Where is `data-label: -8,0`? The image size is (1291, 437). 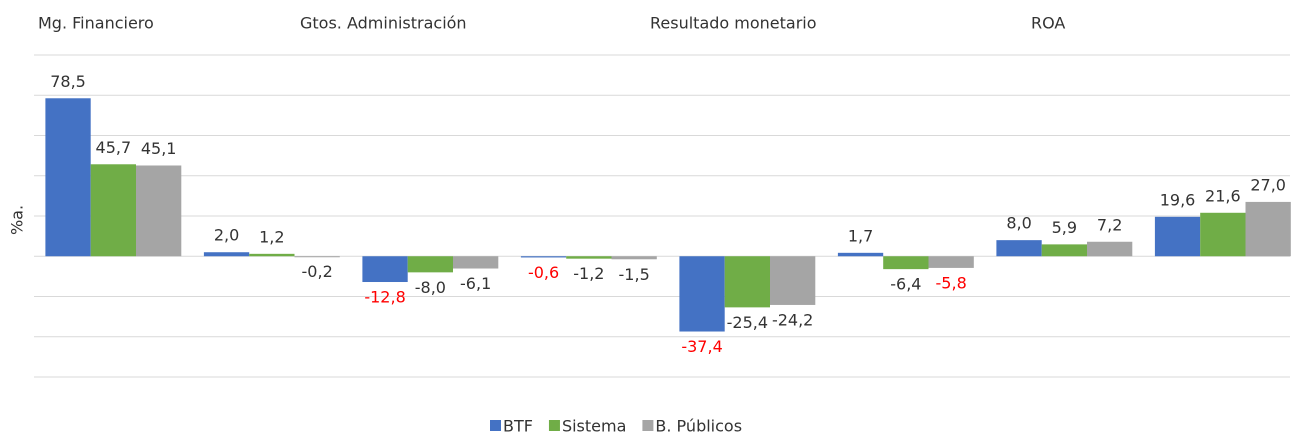 data-label: -8,0 is located at coordinates (430, 287).